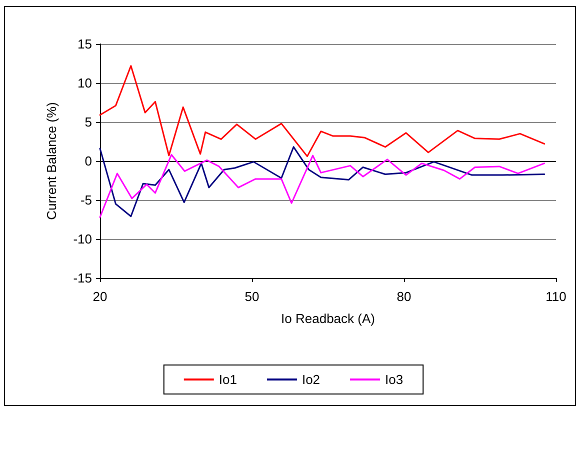 Image resolution: width=587 pixels, height=456 pixels. I want to click on x-axis-title: Io Readback (A), so click(328, 318).